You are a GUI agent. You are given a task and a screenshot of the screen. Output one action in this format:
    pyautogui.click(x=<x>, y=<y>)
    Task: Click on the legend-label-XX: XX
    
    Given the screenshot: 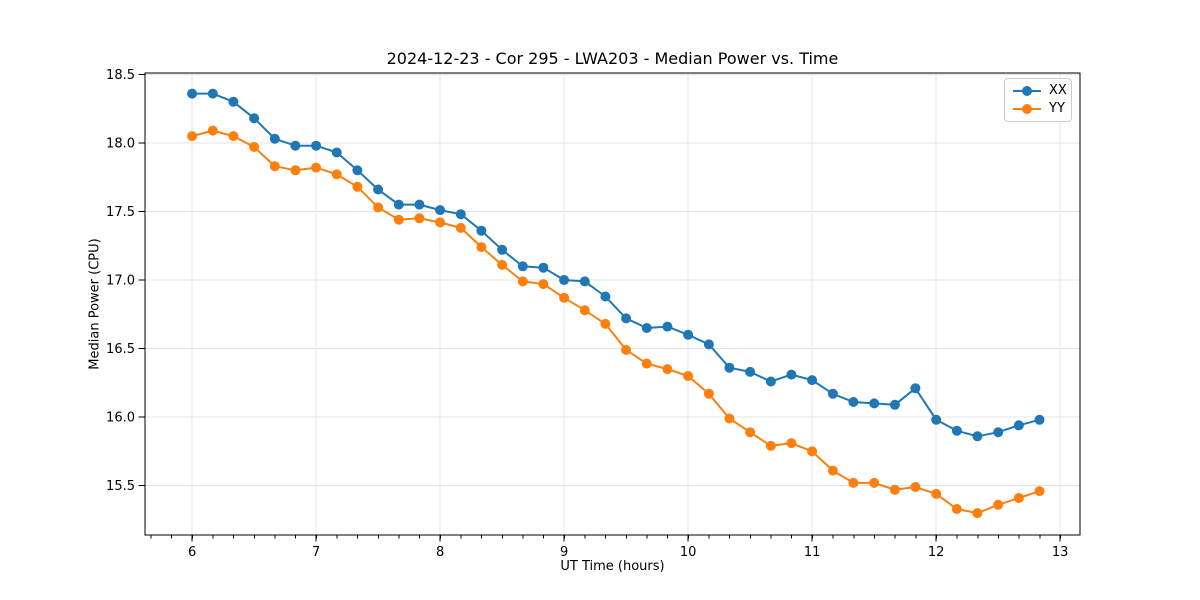 What is the action you would take?
    pyautogui.click(x=1058, y=90)
    